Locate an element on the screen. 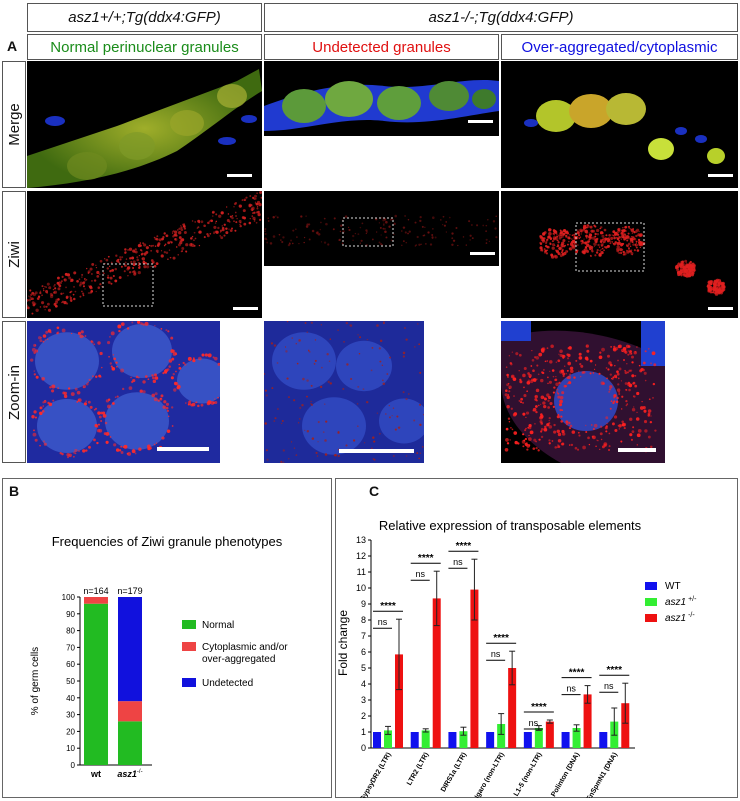 The height and width of the screenshot is (801, 740). significance-ns: ns is located at coordinates (383, 622).